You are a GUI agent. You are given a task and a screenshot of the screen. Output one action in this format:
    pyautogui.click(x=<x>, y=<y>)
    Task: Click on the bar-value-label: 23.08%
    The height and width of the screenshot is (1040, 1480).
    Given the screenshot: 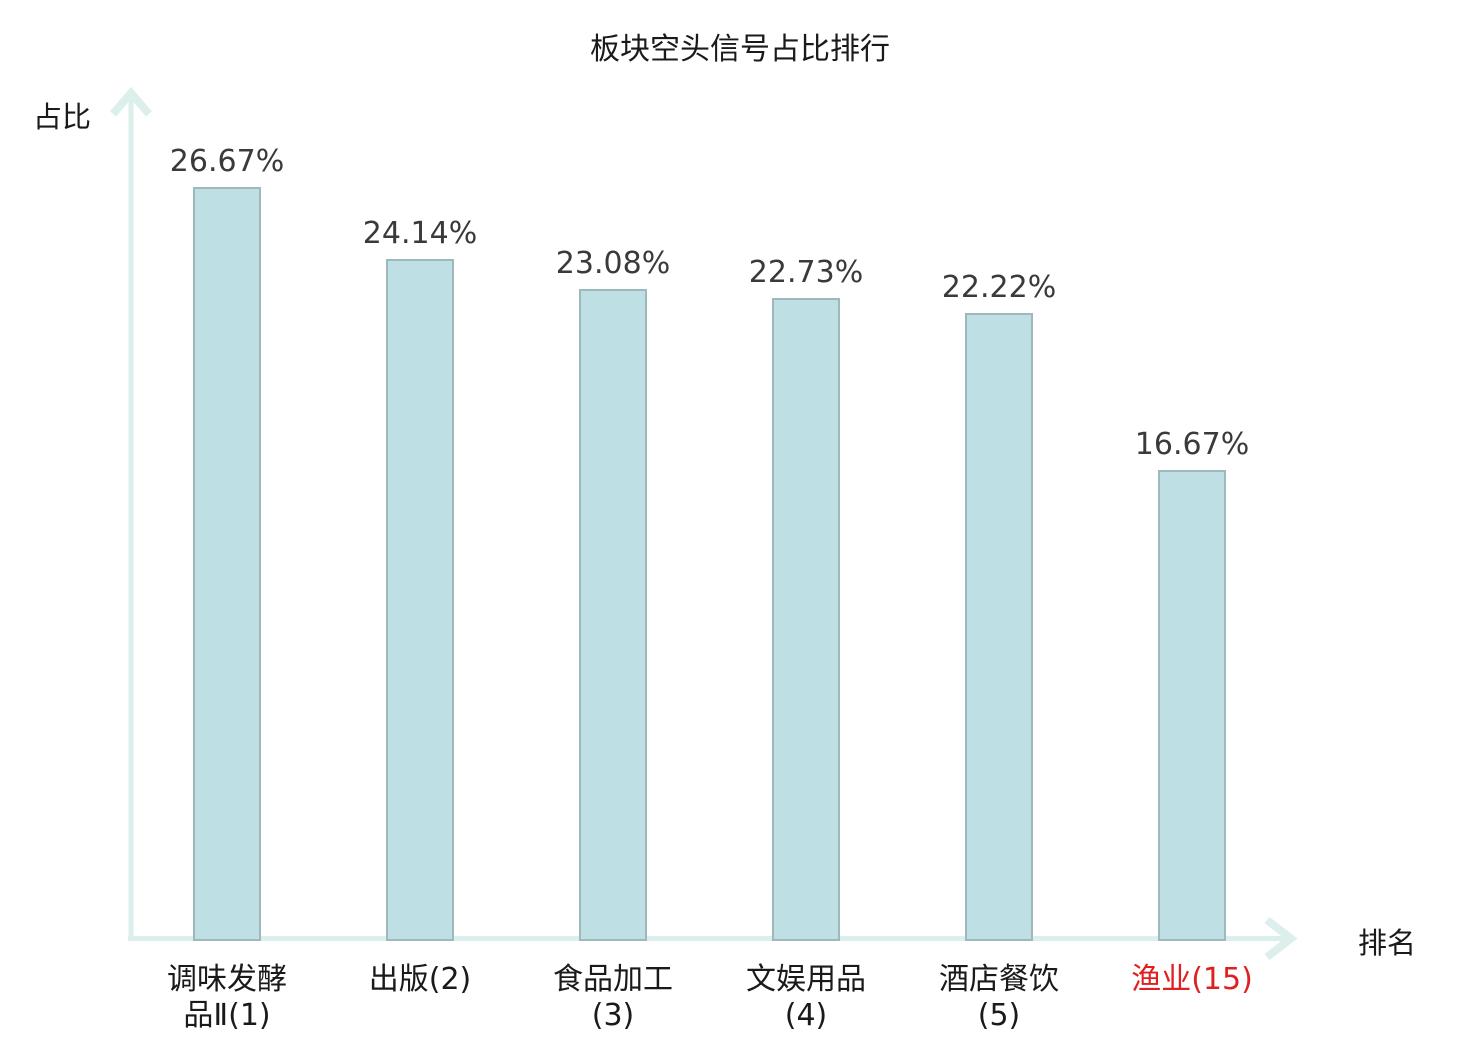 What is the action you would take?
    pyautogui.click(x=613, y=263)
    